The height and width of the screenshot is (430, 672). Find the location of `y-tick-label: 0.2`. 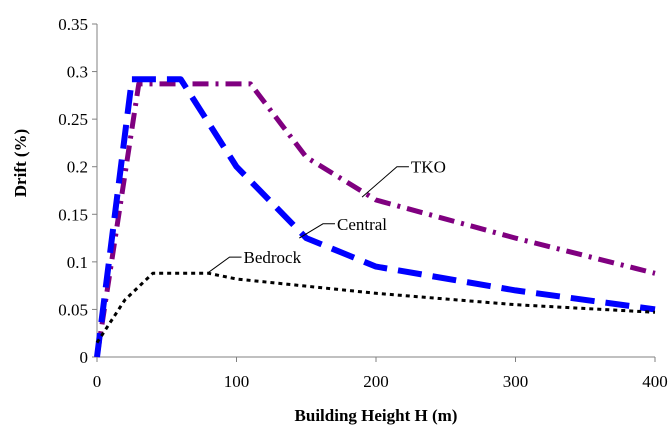

y-tick-label: 0.2 is located at coordinates (77, 167).